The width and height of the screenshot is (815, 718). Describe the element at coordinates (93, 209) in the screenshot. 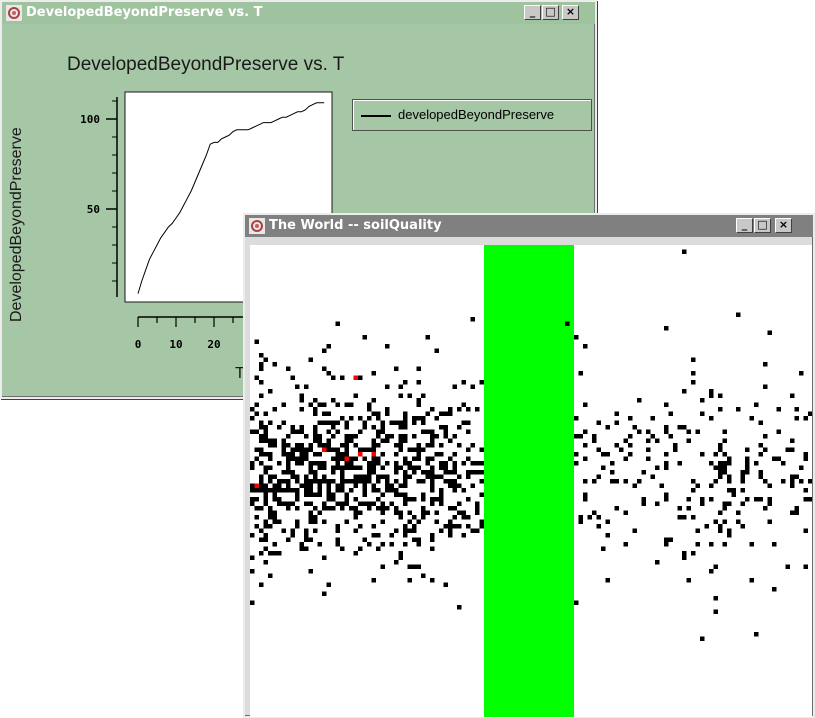

I see `y-tick-label: 50` at that location.